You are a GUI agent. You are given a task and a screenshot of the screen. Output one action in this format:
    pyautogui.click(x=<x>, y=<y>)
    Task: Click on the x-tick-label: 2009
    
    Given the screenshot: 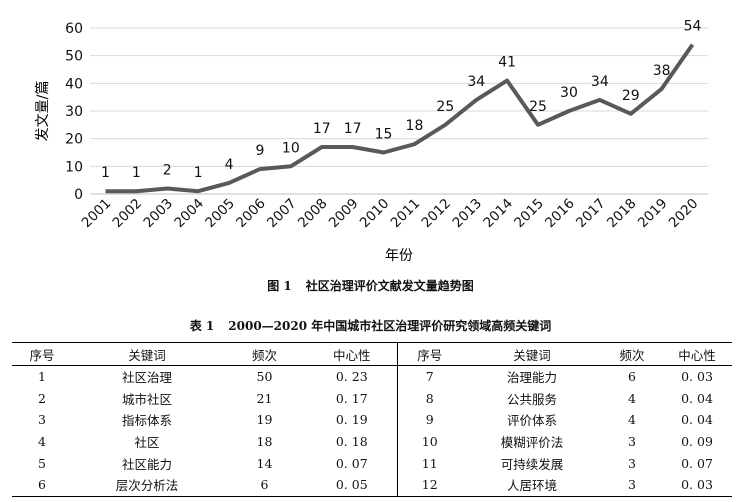 What is the action you would take?
    pyautogui.click(x=344, y=214)
    